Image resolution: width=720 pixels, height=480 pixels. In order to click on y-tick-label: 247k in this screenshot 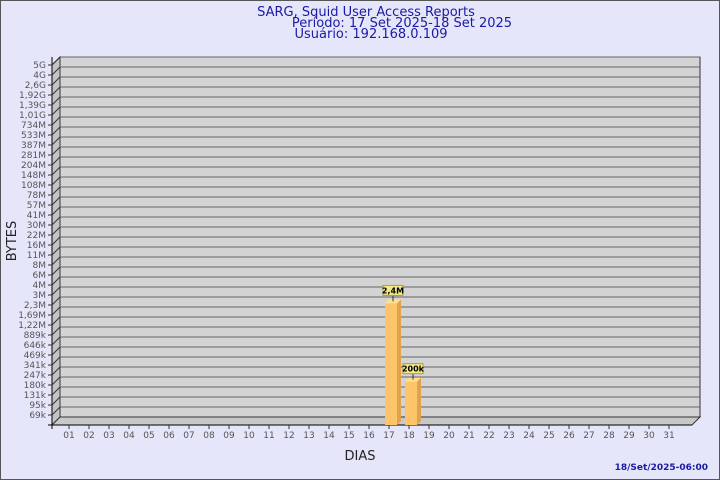, I will do `click(35, 376)`.